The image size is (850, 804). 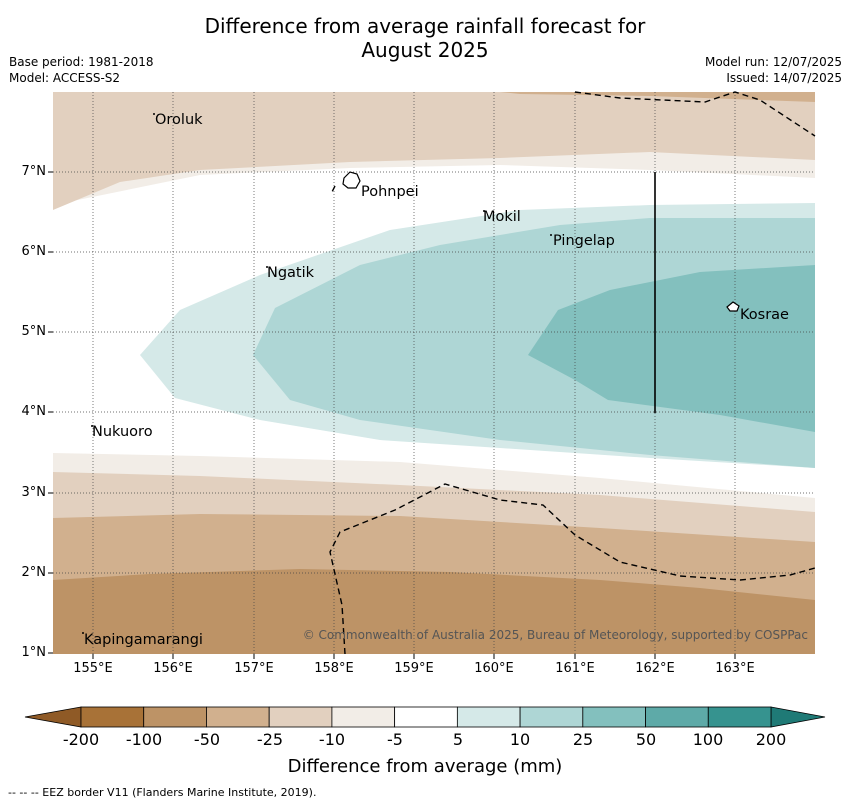 What do you see at coordinates (65, 78) in the screenshot?
I see `model-name: Model: ACCESS-S2` at bounding box center [65, 78].